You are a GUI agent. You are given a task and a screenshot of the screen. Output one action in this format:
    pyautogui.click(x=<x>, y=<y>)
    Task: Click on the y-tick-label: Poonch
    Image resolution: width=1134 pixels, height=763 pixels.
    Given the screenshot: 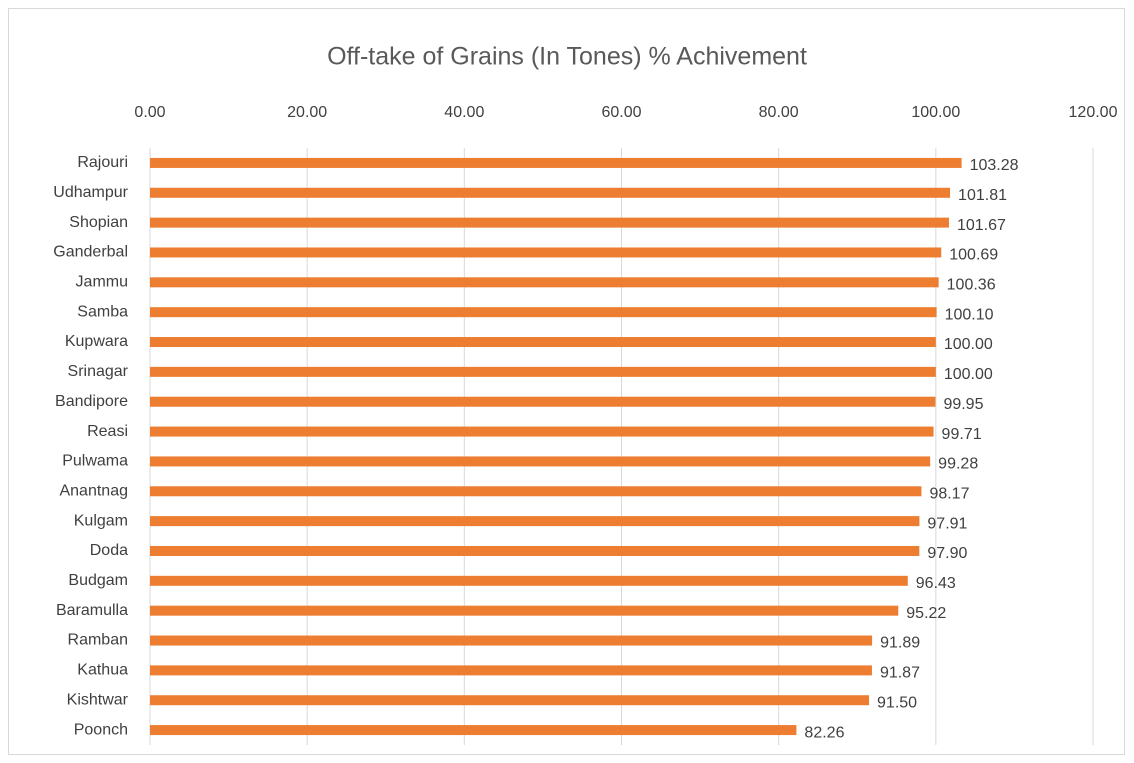 What is the action you would take?
    pyautogui.click(x=101, y=729)
    